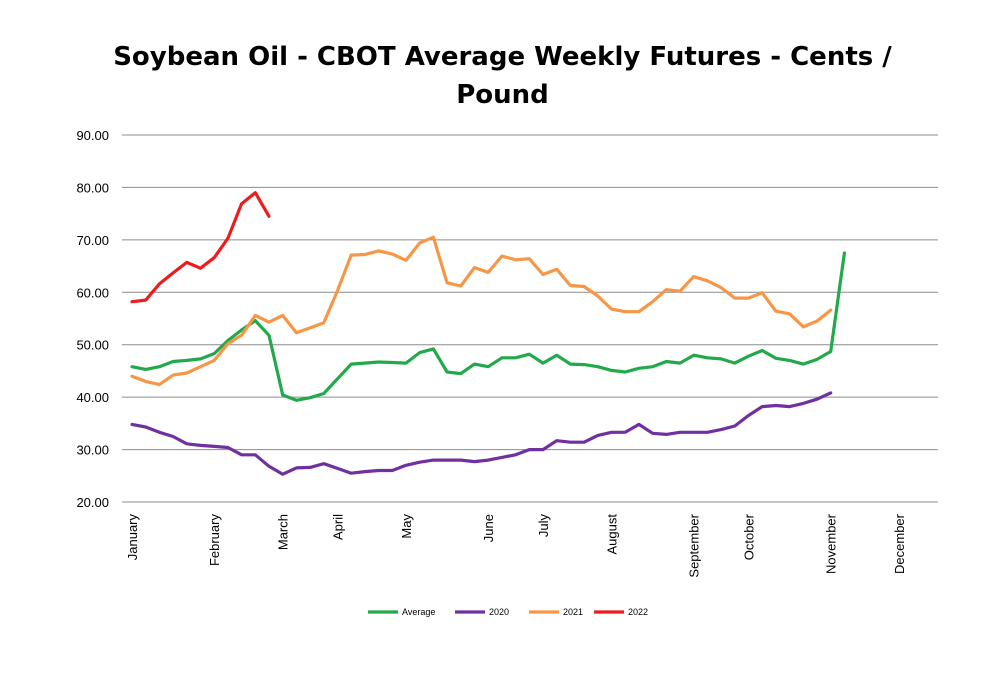  What do you see at coordinates (638, 612) in the screenshot?
I see `legend-label-2022: 2022` at bounding box center [638, 612].